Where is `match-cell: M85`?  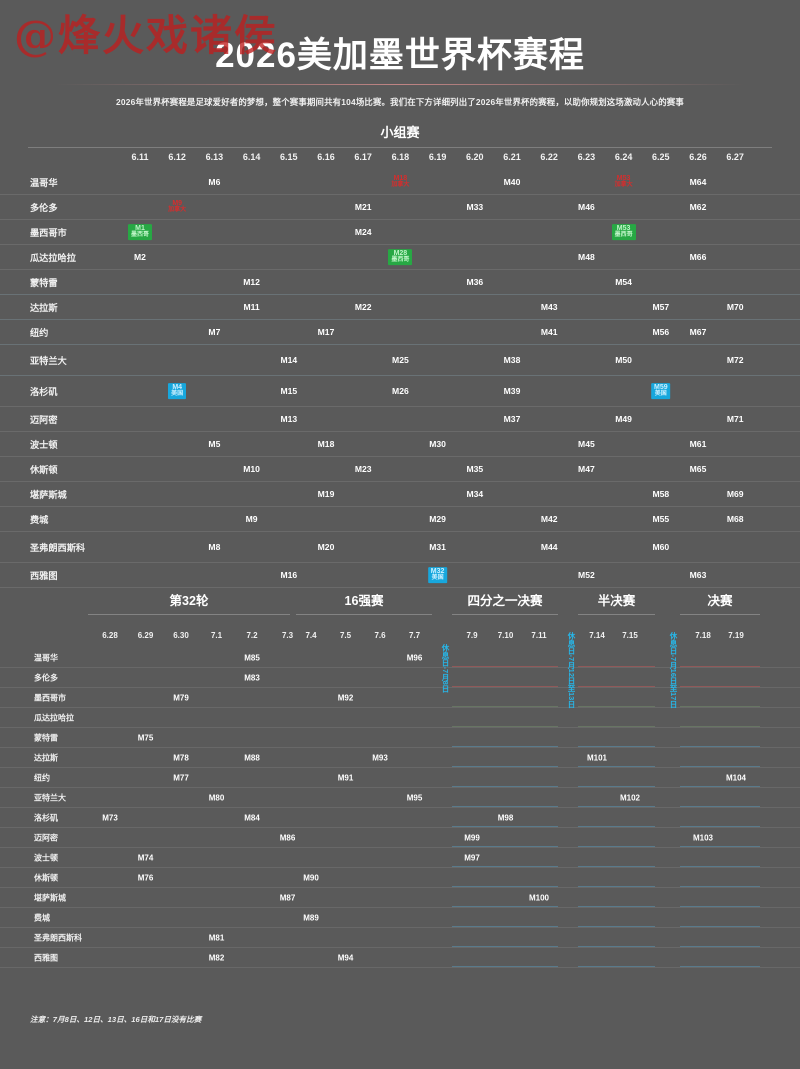 match-cell: M85 is located at coordinates (252, 657).